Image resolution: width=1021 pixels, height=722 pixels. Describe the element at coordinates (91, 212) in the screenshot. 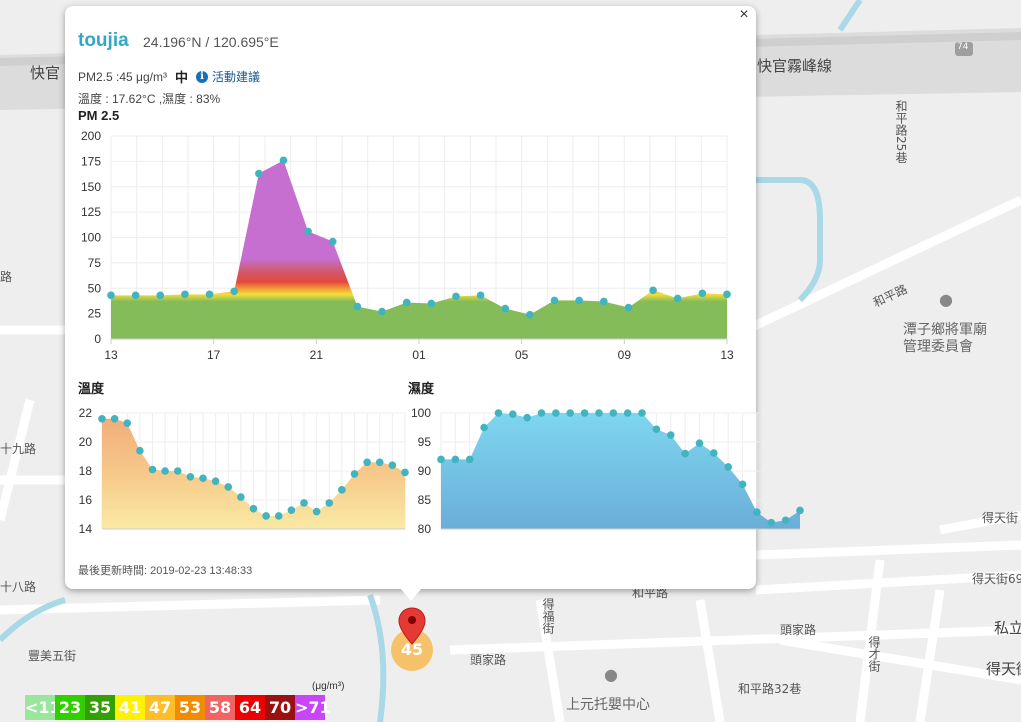

I see `y-tick-label: 125` at that location.